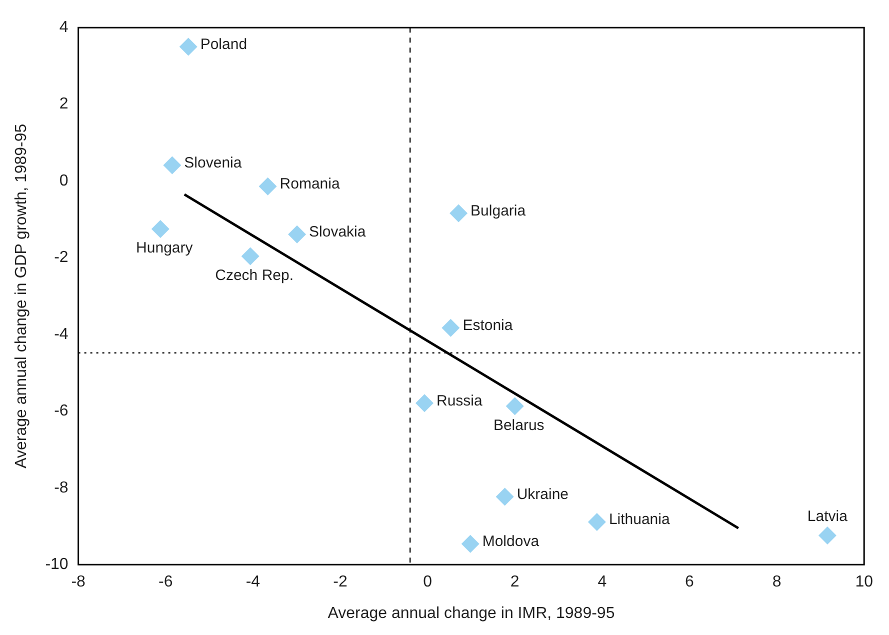 This screenshot has width=889, height=635. I want to click on y-tick-label: 0, so click(63, 181).